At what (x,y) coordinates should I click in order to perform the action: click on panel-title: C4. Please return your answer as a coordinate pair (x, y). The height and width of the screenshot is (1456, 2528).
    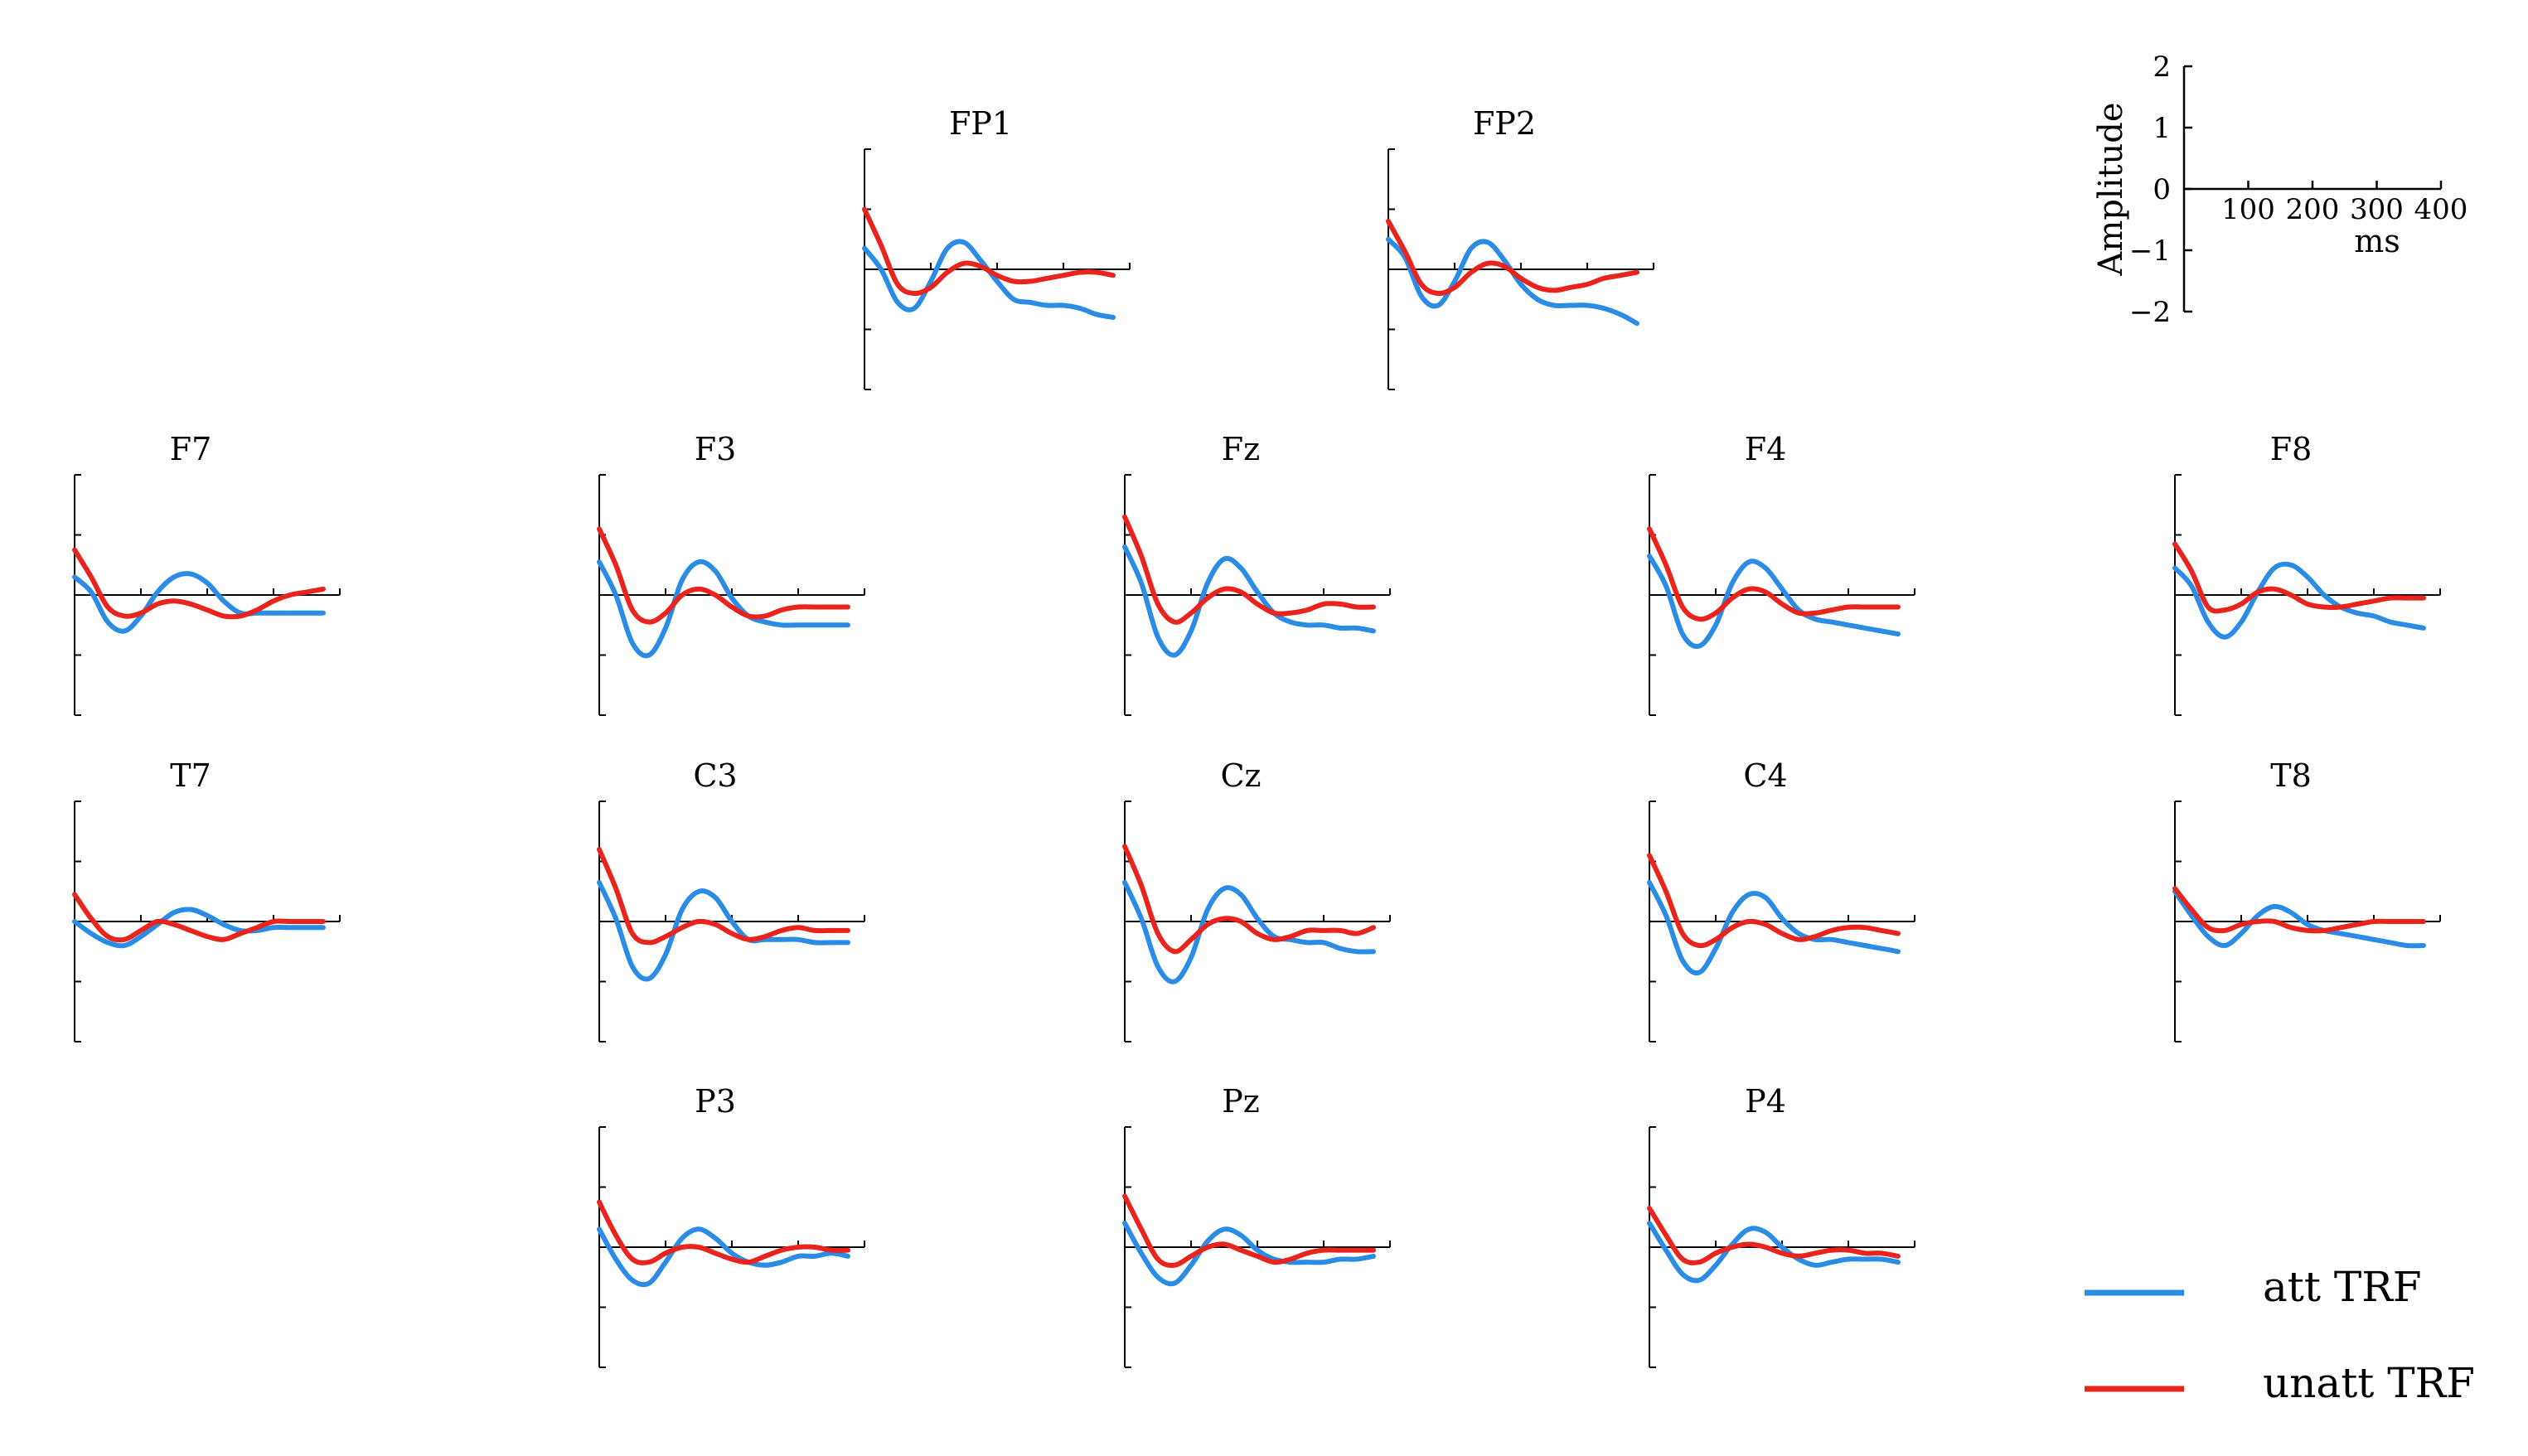
    Looking at the image, I should click on (1765, 775).